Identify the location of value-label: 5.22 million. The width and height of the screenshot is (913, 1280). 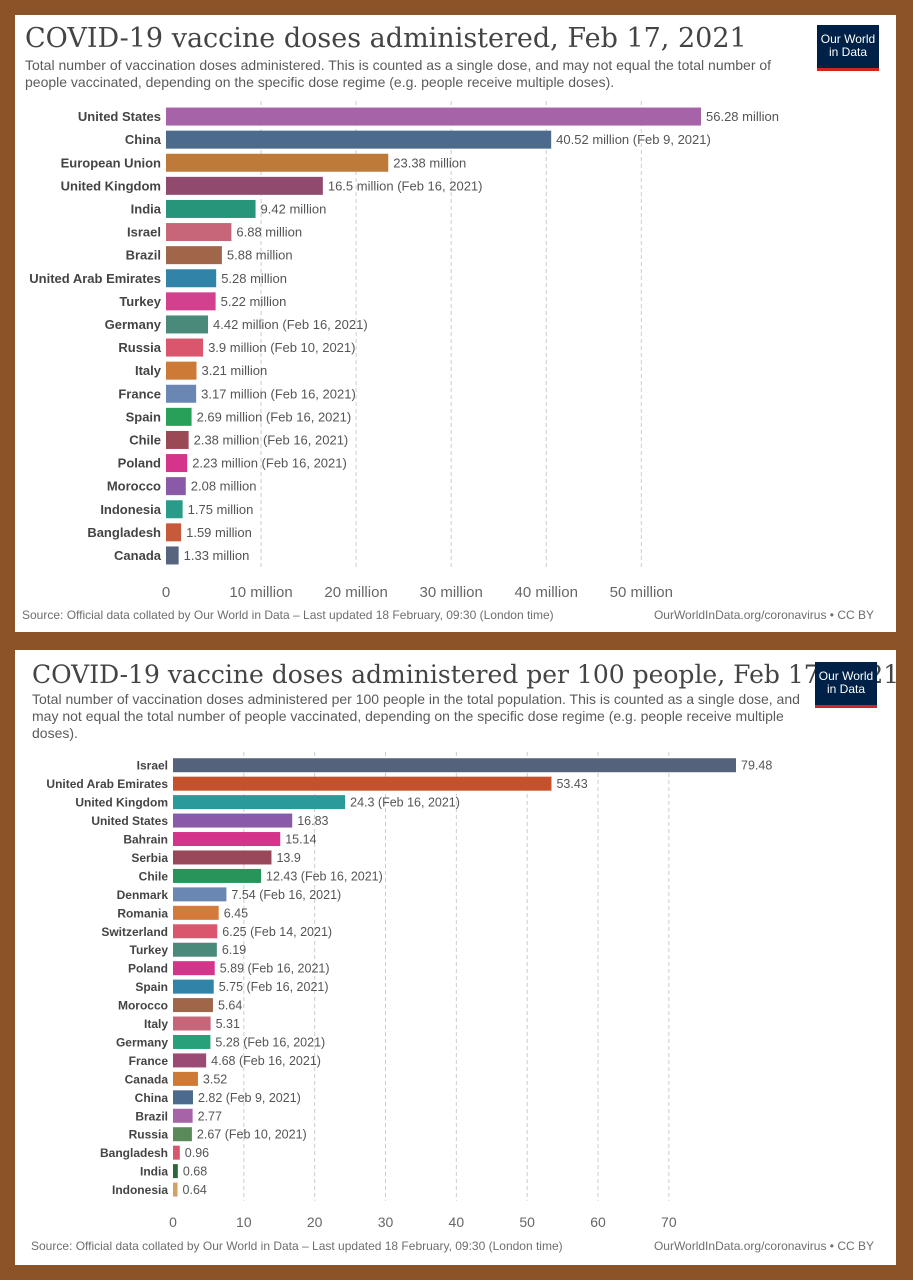
(254, 301).